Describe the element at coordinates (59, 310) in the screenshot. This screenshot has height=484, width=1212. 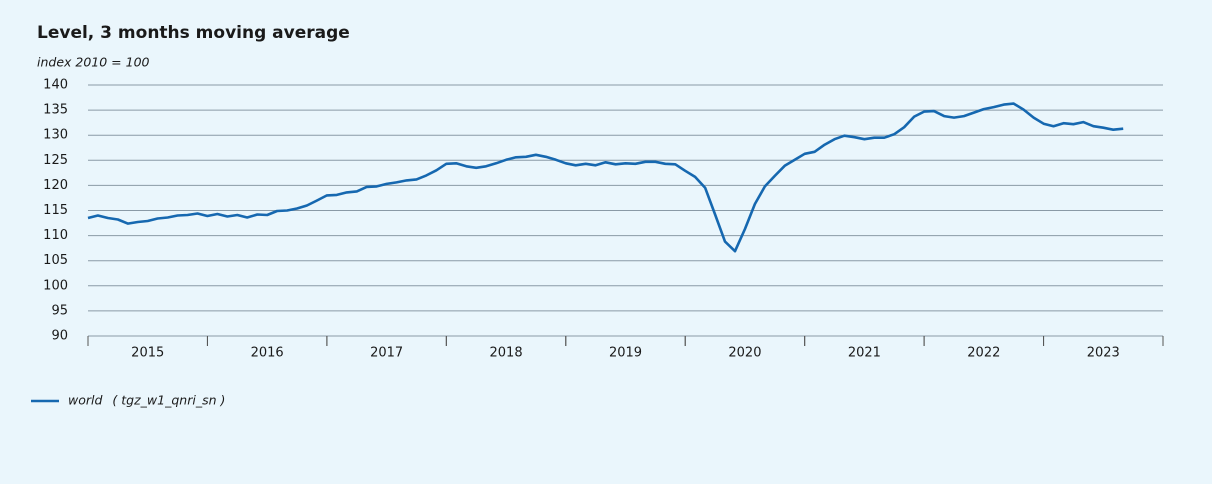
I see `y-tick-label: 95` at that location.